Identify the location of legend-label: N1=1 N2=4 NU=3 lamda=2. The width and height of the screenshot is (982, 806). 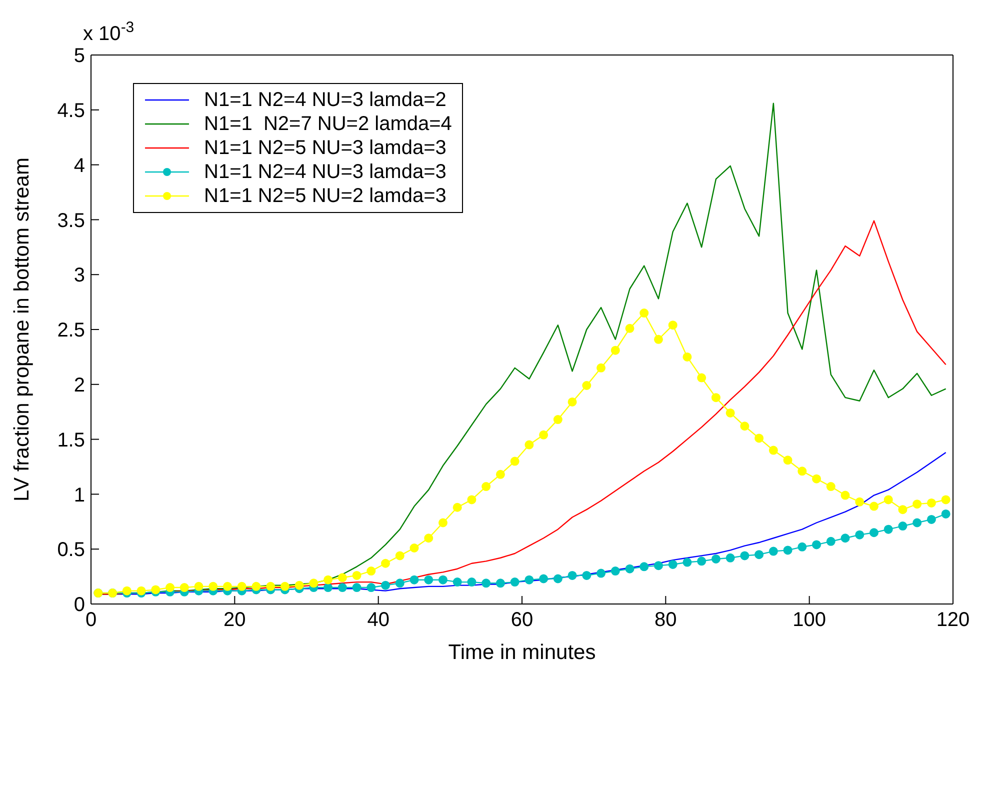
(325, 100).